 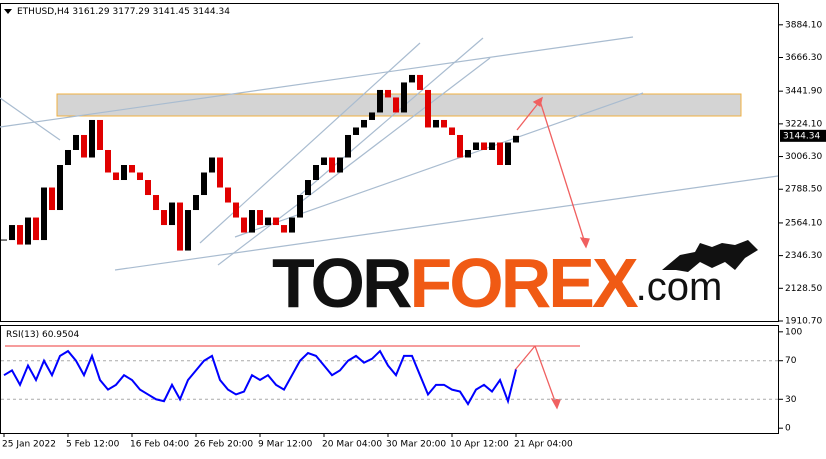 What do you see at coordinates (159, 445) in the screenshot?
I see `x-tick-label: 16 Feb 04:00` at bounding box center [159, 445].